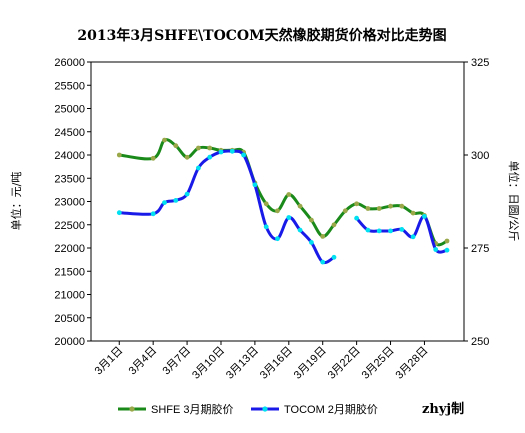 This screenshot has width=525, height=433. I want to click on x-tick-label: 3月13日, so click(242, 363).